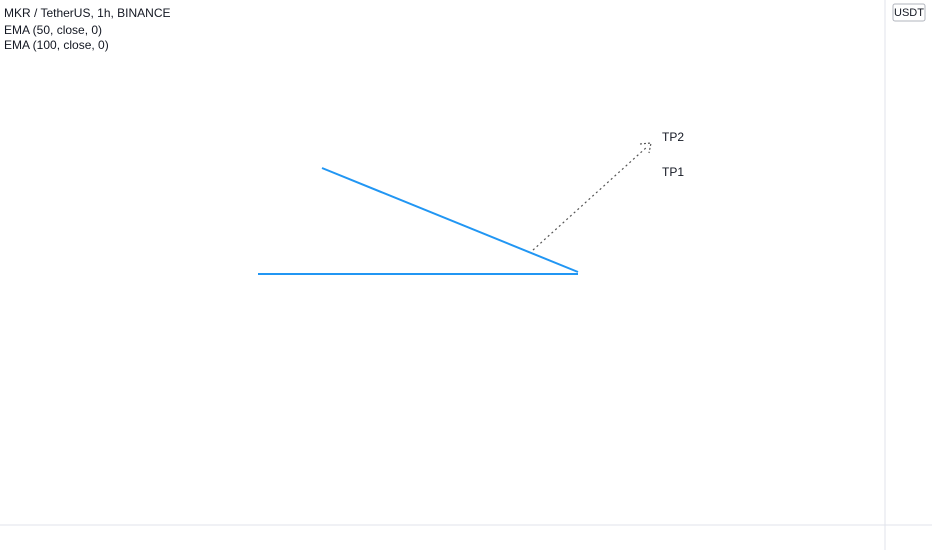 This screenshot has height=550, width=932. I want to click on currency: USDT, so click(909, 13).